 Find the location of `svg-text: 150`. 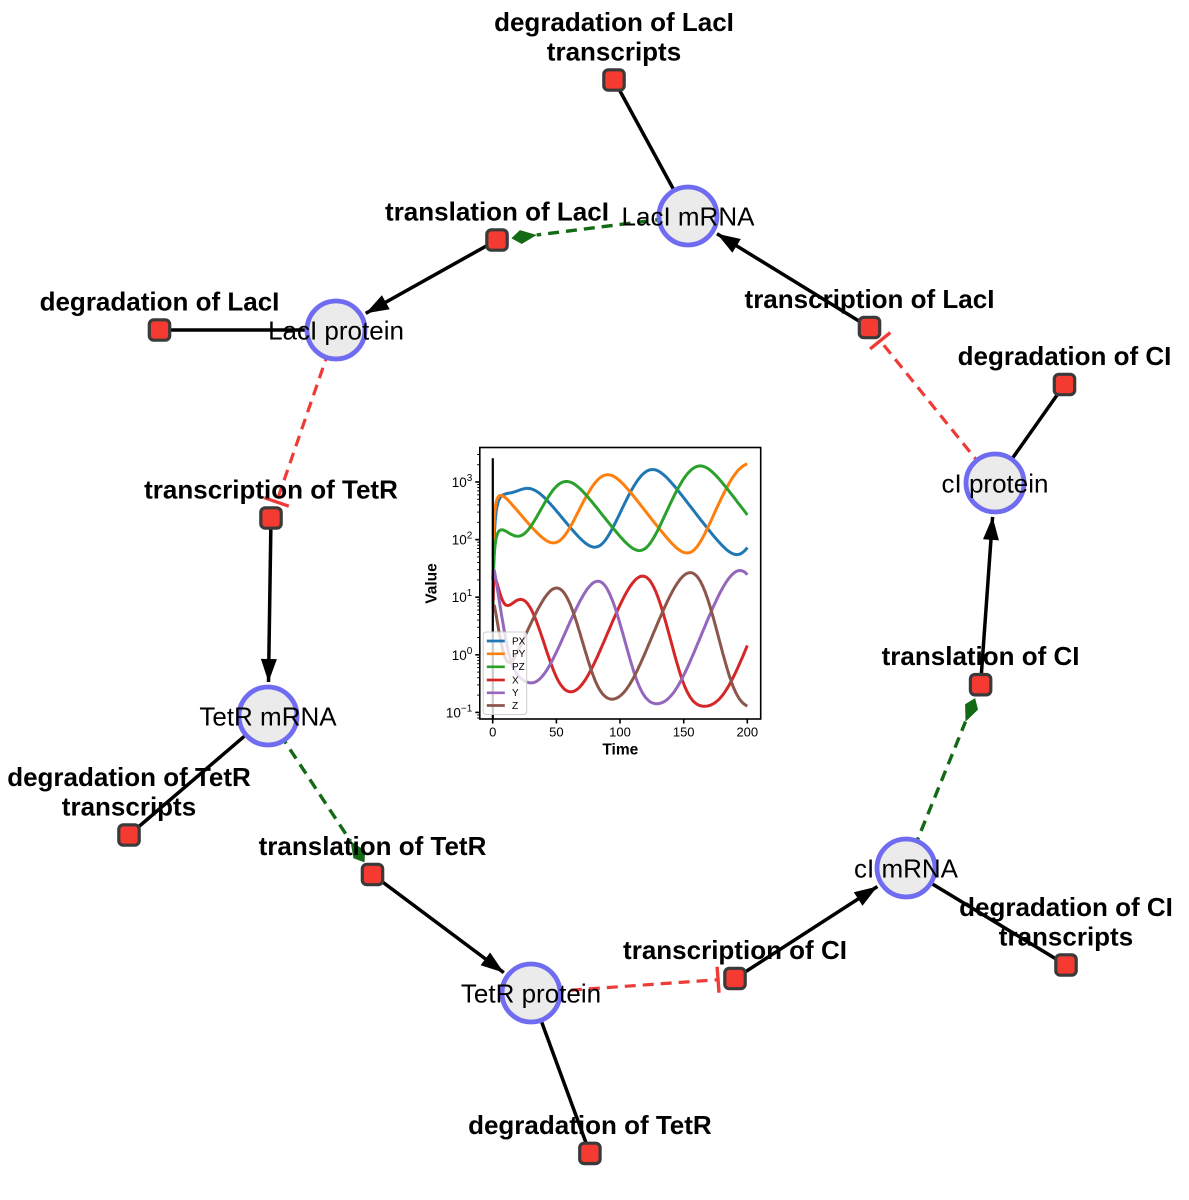

svg-text: 150 is located at coordinates (684, 732).